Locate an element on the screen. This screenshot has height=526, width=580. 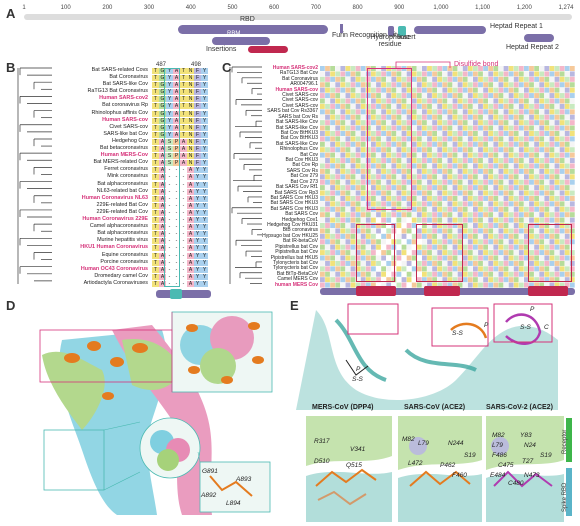
species-name-b: Mink coronavirus is located at coordinates (127, 176).